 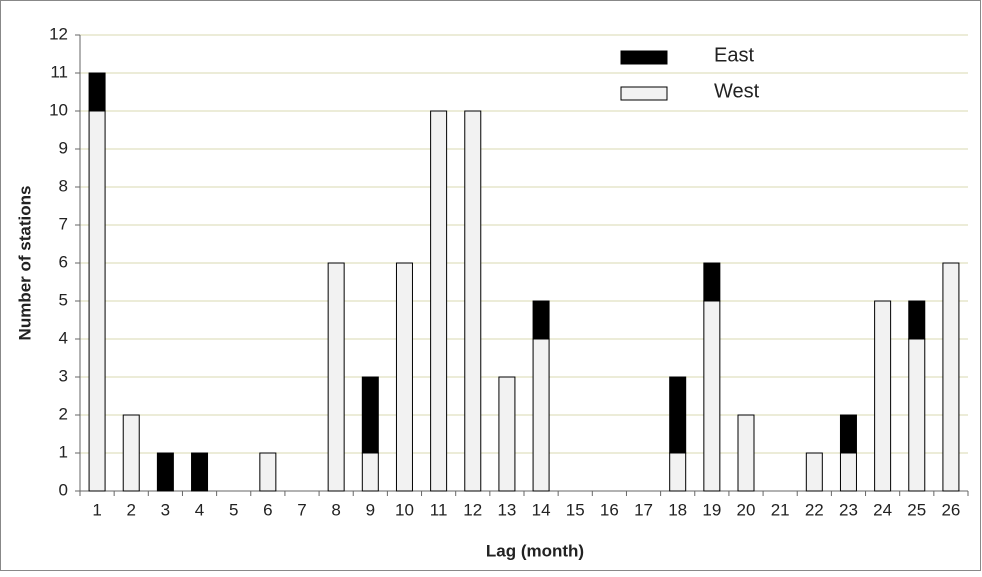 What do you see at coordinates (63, 223) in the screenshot?
I see `y-tick-label: 7` at bounding box center [63, 223].